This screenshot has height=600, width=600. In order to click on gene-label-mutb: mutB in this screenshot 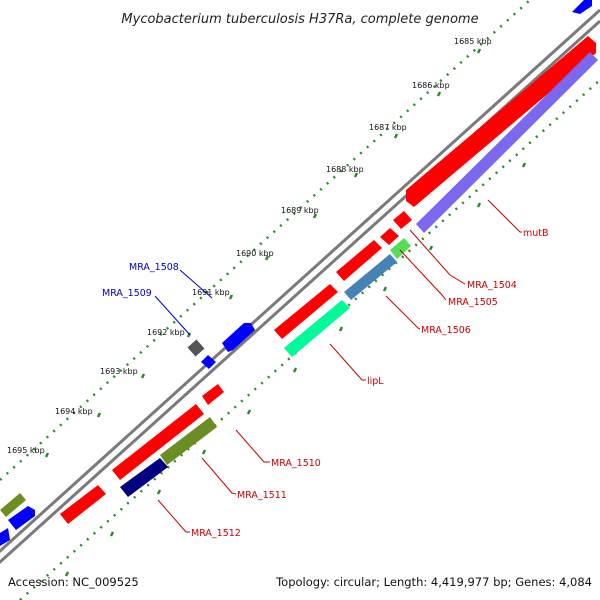, I will do `click(536, 233)`.